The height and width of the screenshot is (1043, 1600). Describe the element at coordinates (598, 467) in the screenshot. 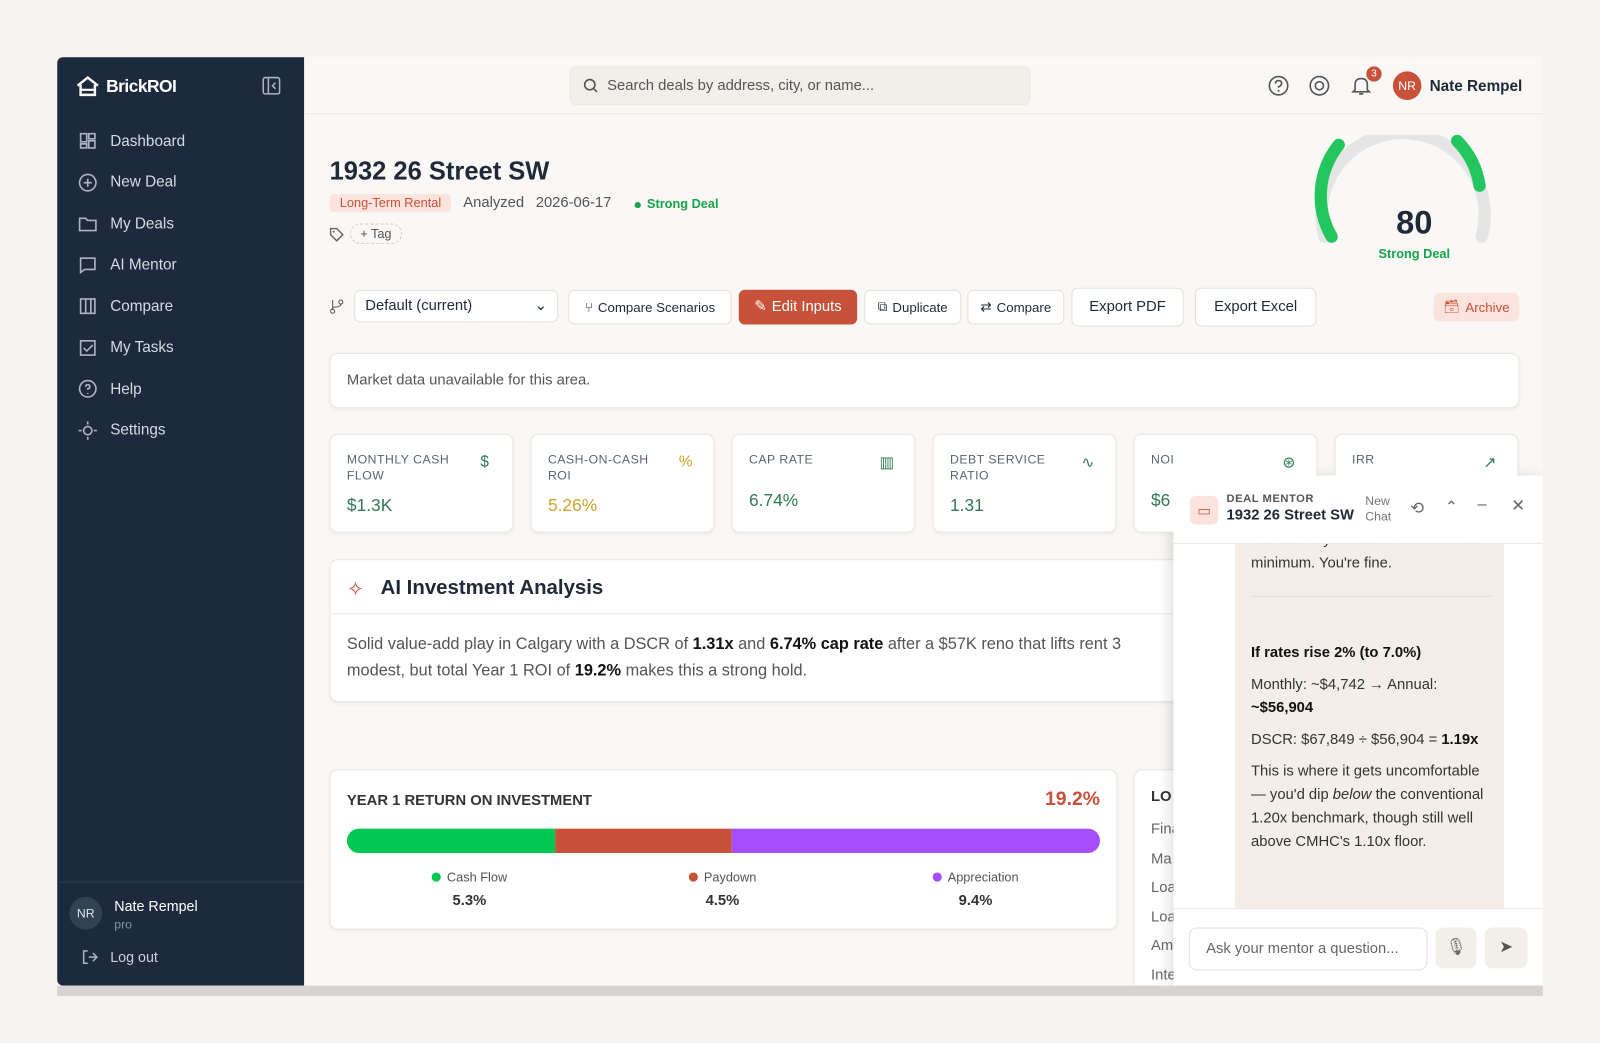

I see `metric-label: CASH-ON-CASH ROI` at that location.